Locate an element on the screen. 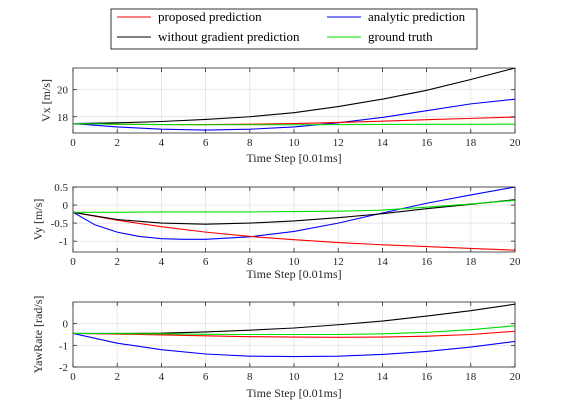  legend-entry: proposed prediction is located at coordinates (189, 16).